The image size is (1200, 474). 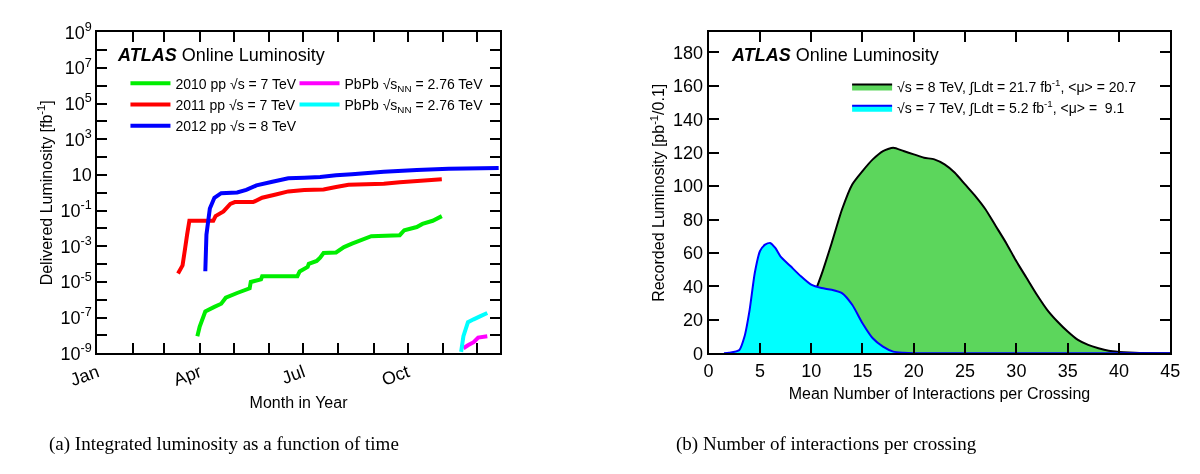 What do you see at coordinates (1067, 370) in the screenshot?
I see `x-tick-label: 35` at bounding box center [1067, 370].